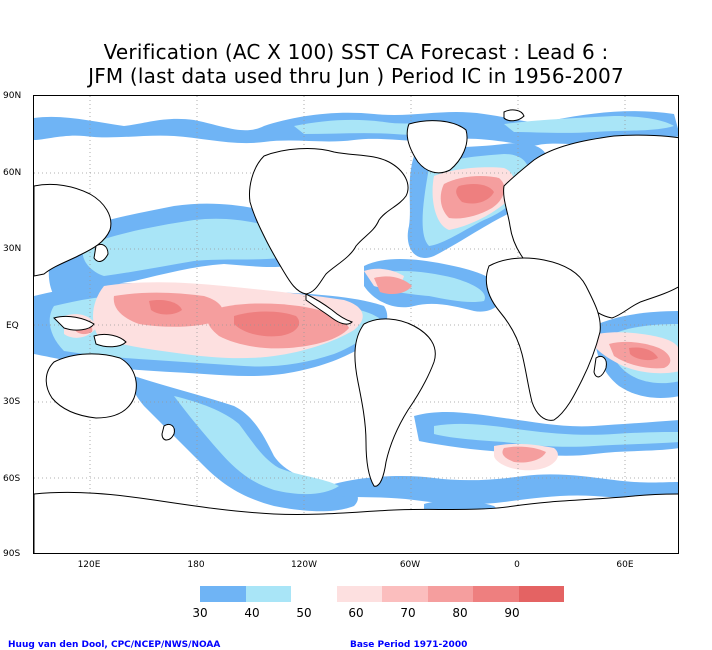 This screenshot has width=712, height=650. Describe the element at coordinates (304, 565) in the screenshot. I see `lon-label-120w: 120W` at that location.